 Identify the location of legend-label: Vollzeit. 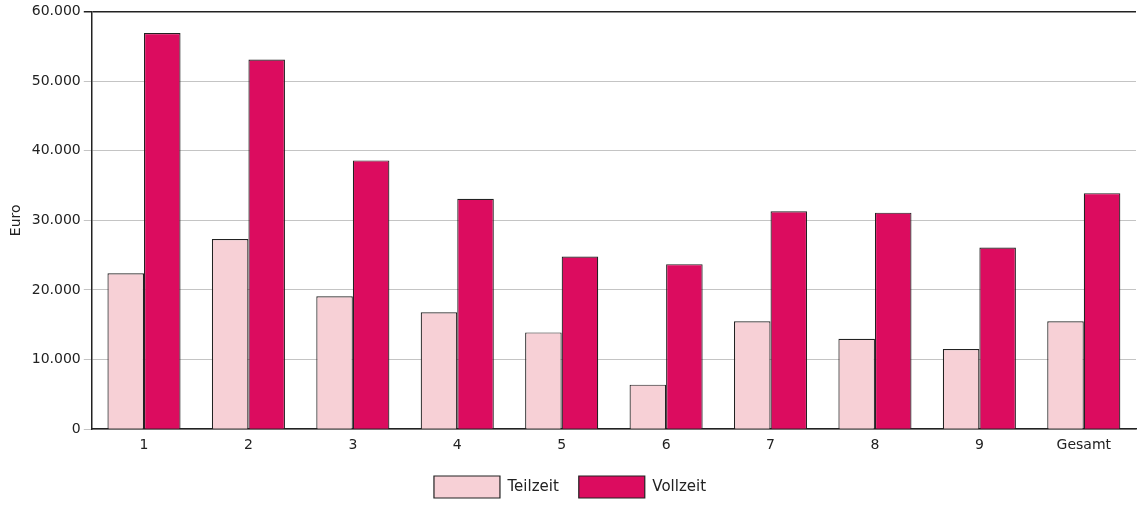
(679, 485).